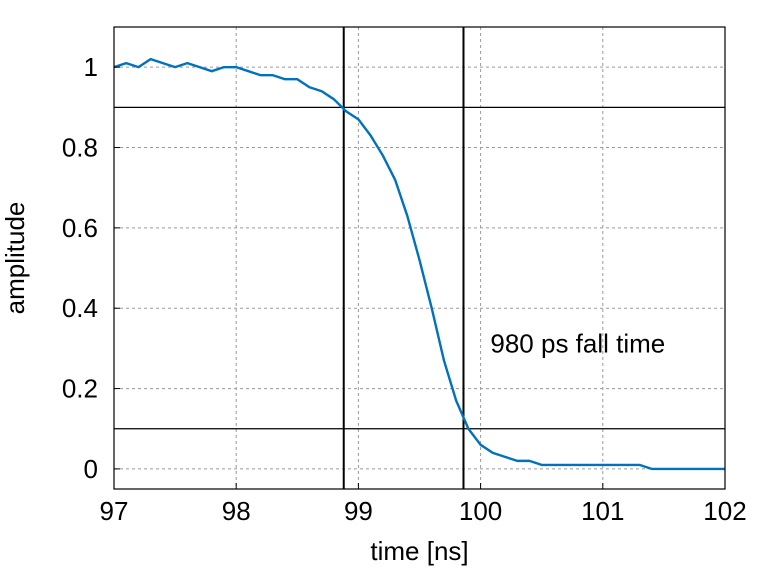 The image size is (768, 576). Describe the element at coordinates (577, 343) in the screenshot. I see `fall-time-annotation: 980 ps fall time` at that location.